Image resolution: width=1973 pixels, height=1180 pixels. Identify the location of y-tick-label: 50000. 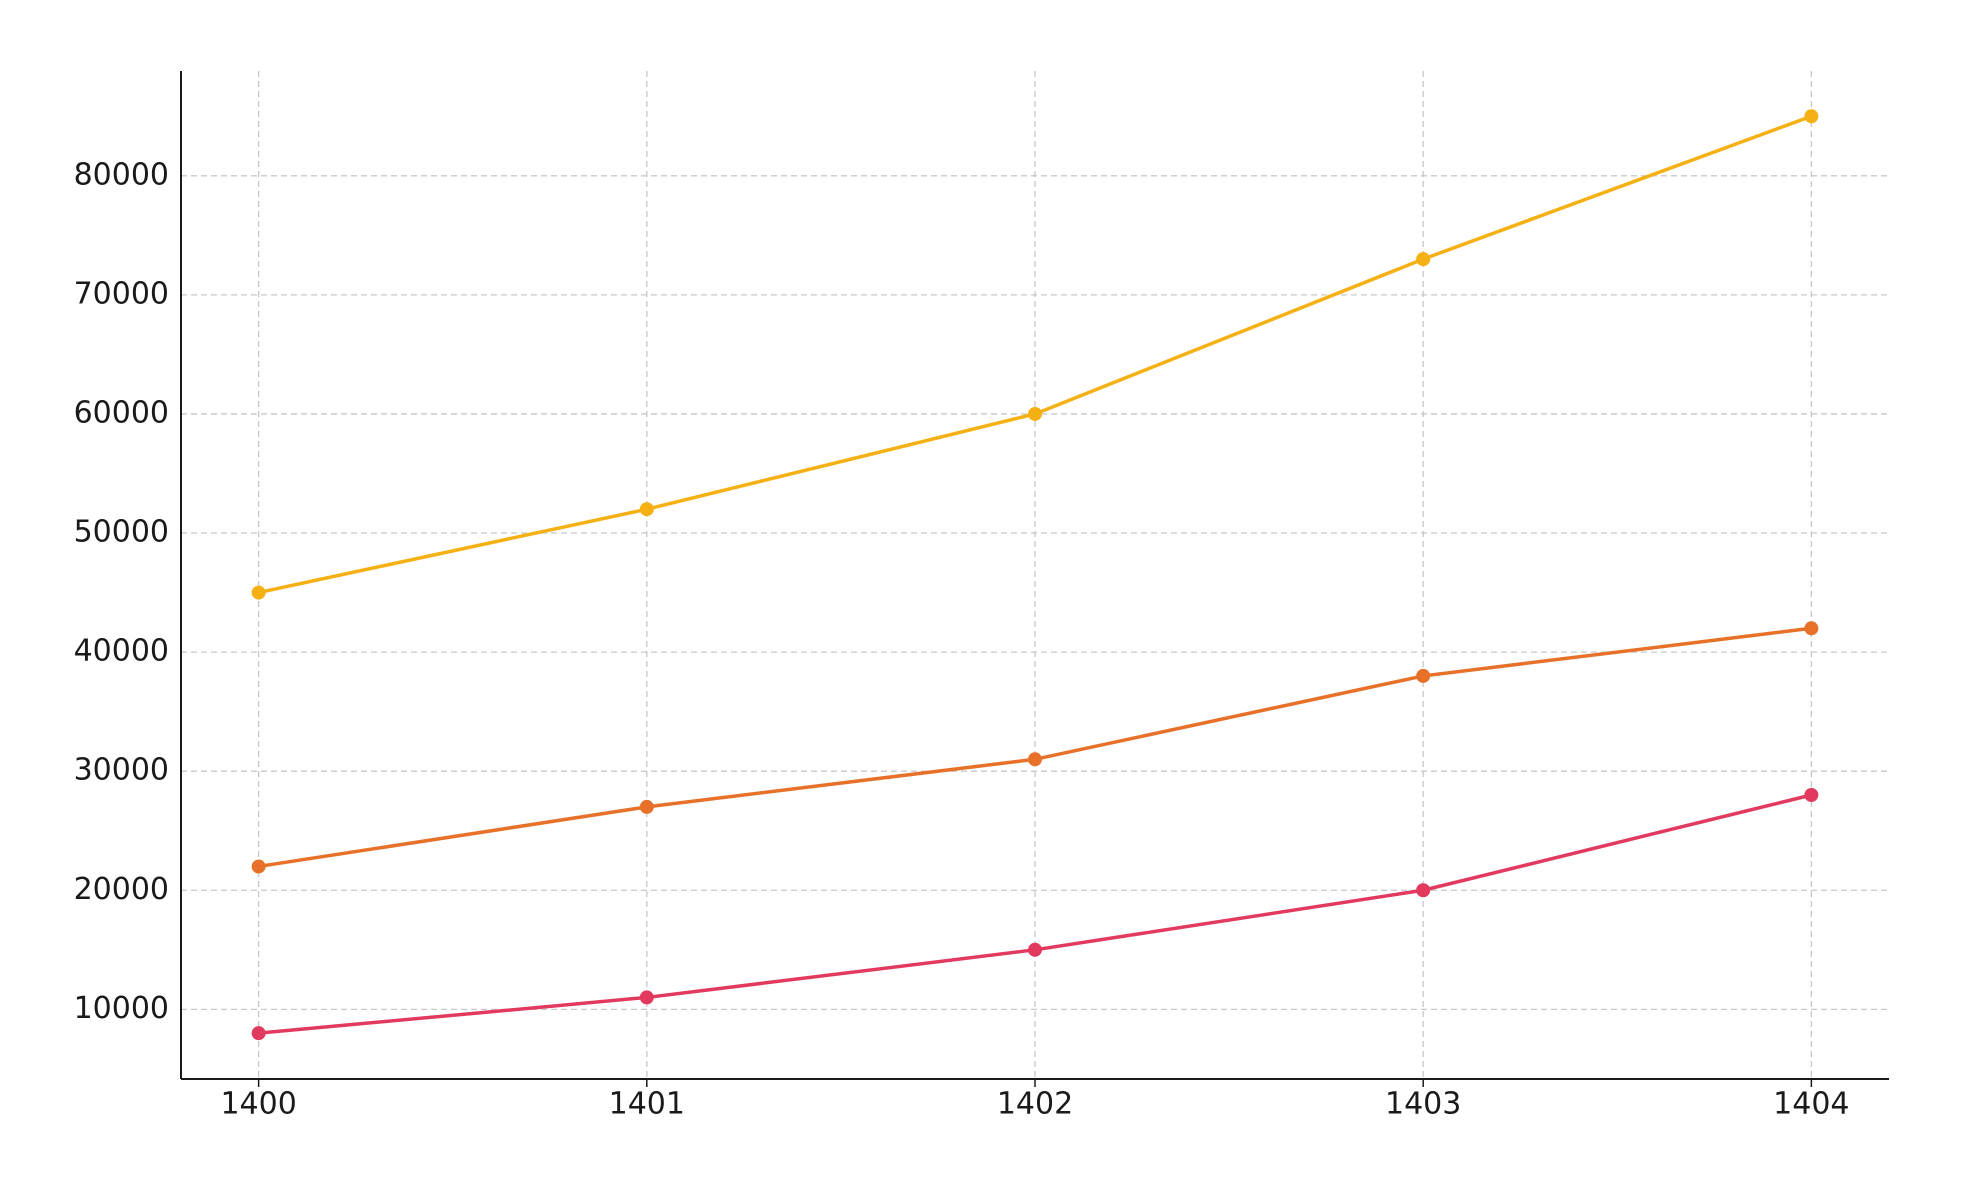
(121, 532).